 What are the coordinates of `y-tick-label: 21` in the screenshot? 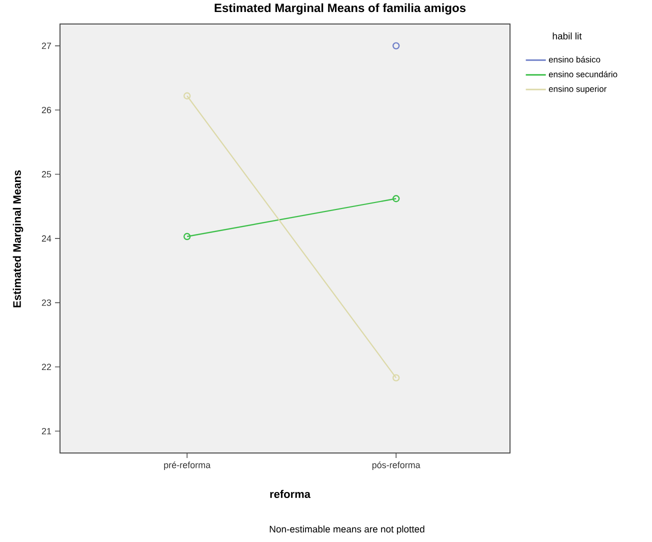 It's located at (47, 431).